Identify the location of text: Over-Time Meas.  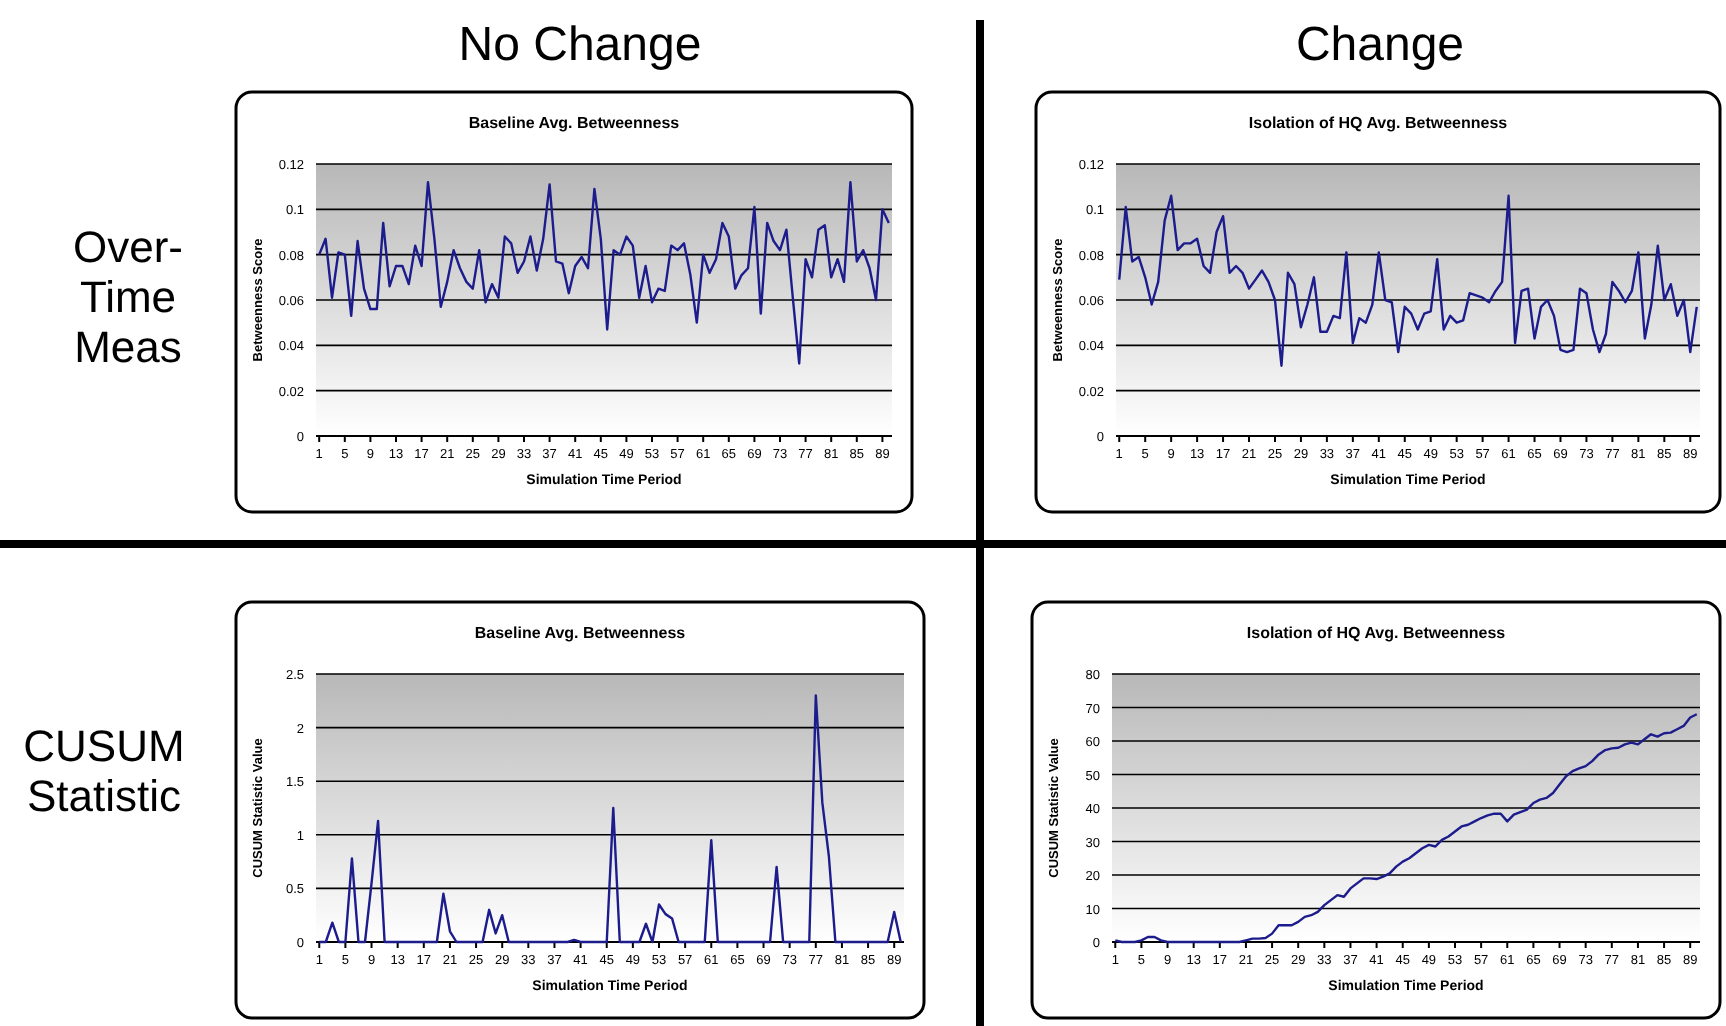
(128, 297).